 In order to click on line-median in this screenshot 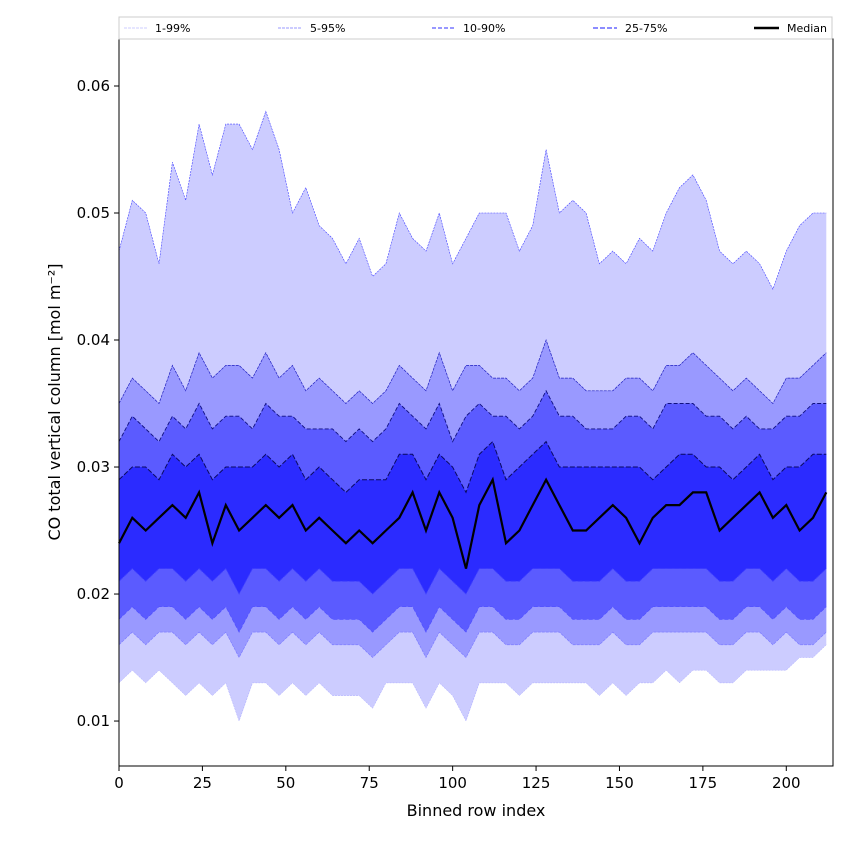, I will do `click(473, 522)`.